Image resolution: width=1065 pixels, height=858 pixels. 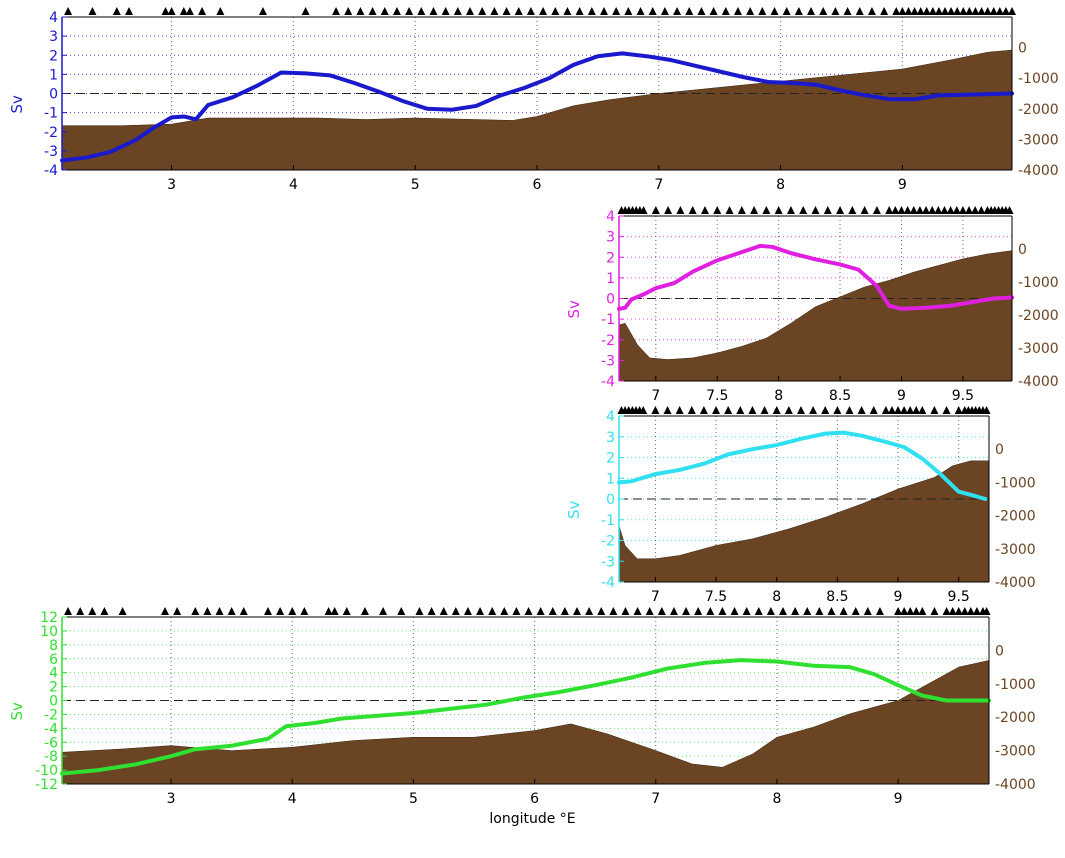 What do you see at coordinates (610, 300) in the screenshot?
I see `y-tick-label: 0` at bounding box center [610, 300].